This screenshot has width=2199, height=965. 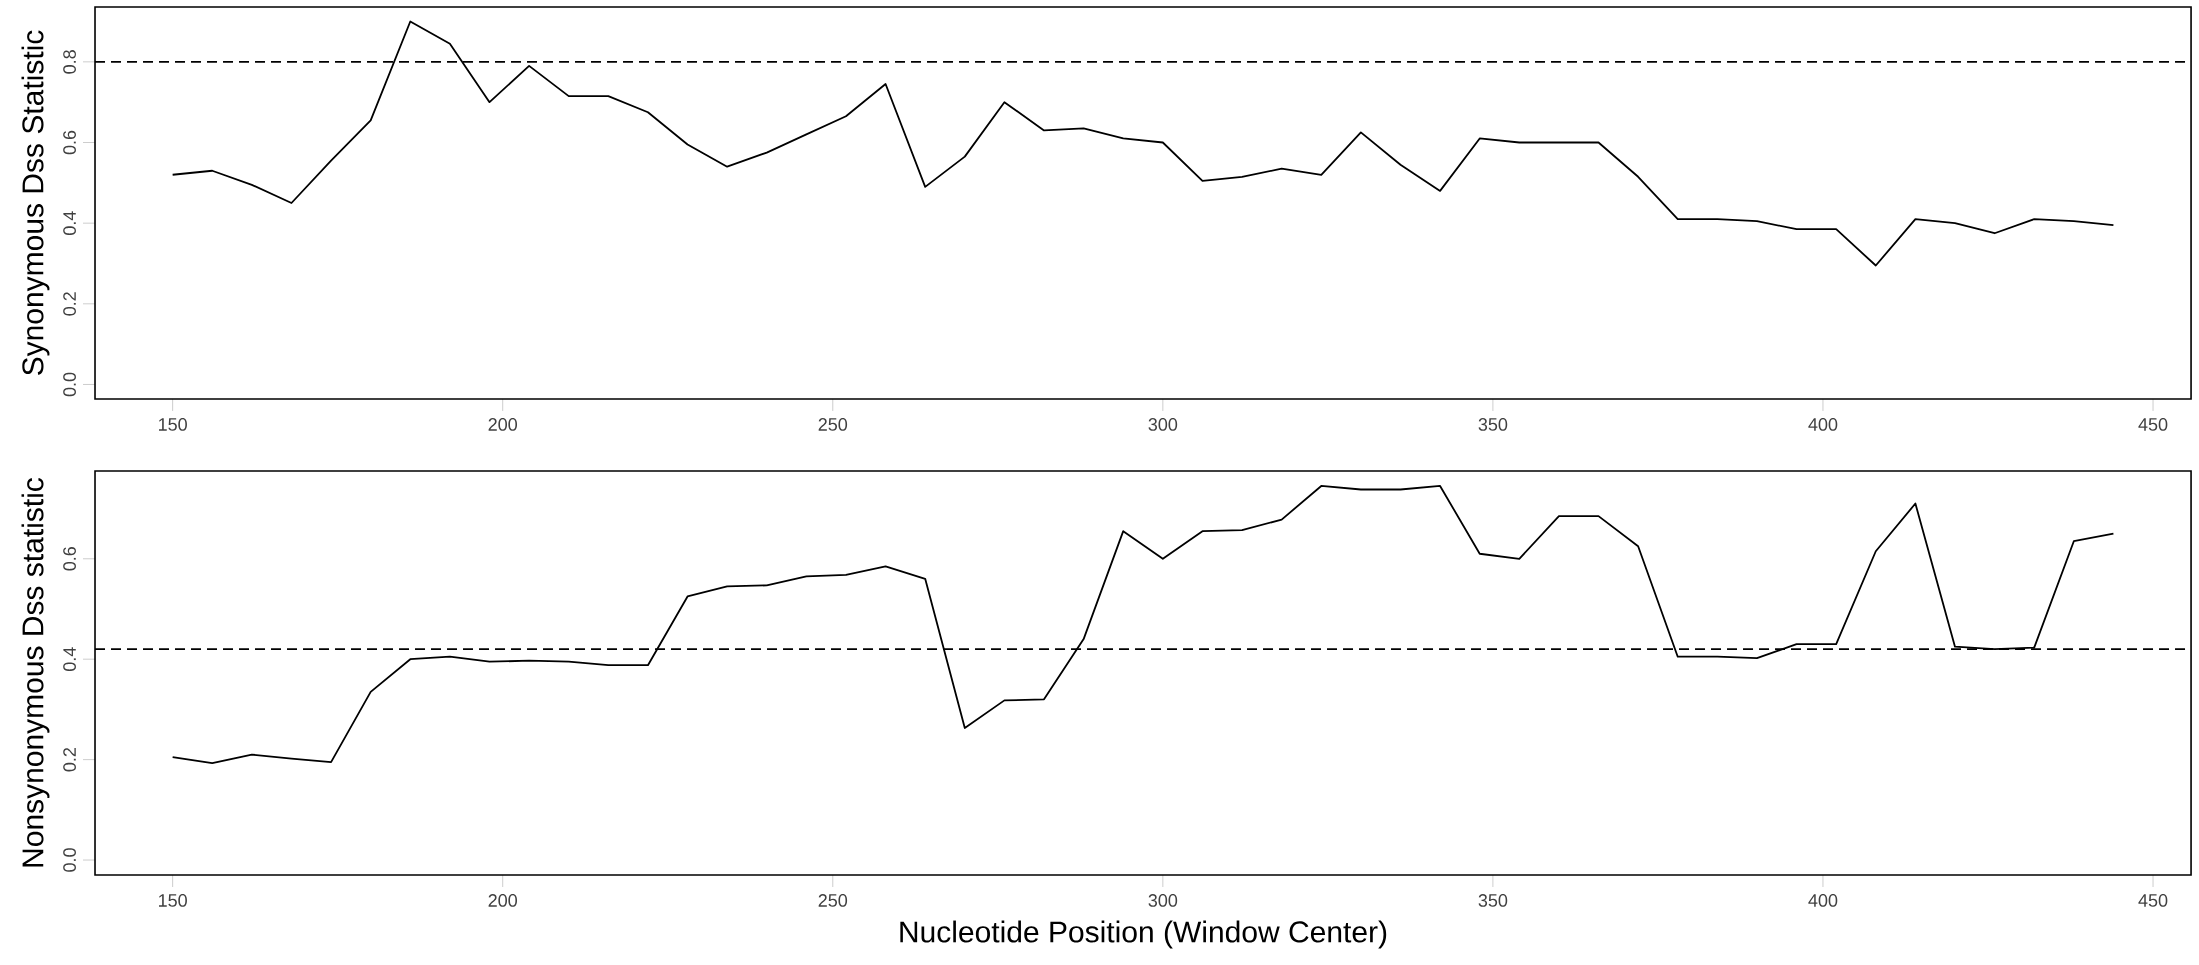 I want to click on y-axis-title: Nonsynonymous Dss statistic, so click(x=35, y=672).